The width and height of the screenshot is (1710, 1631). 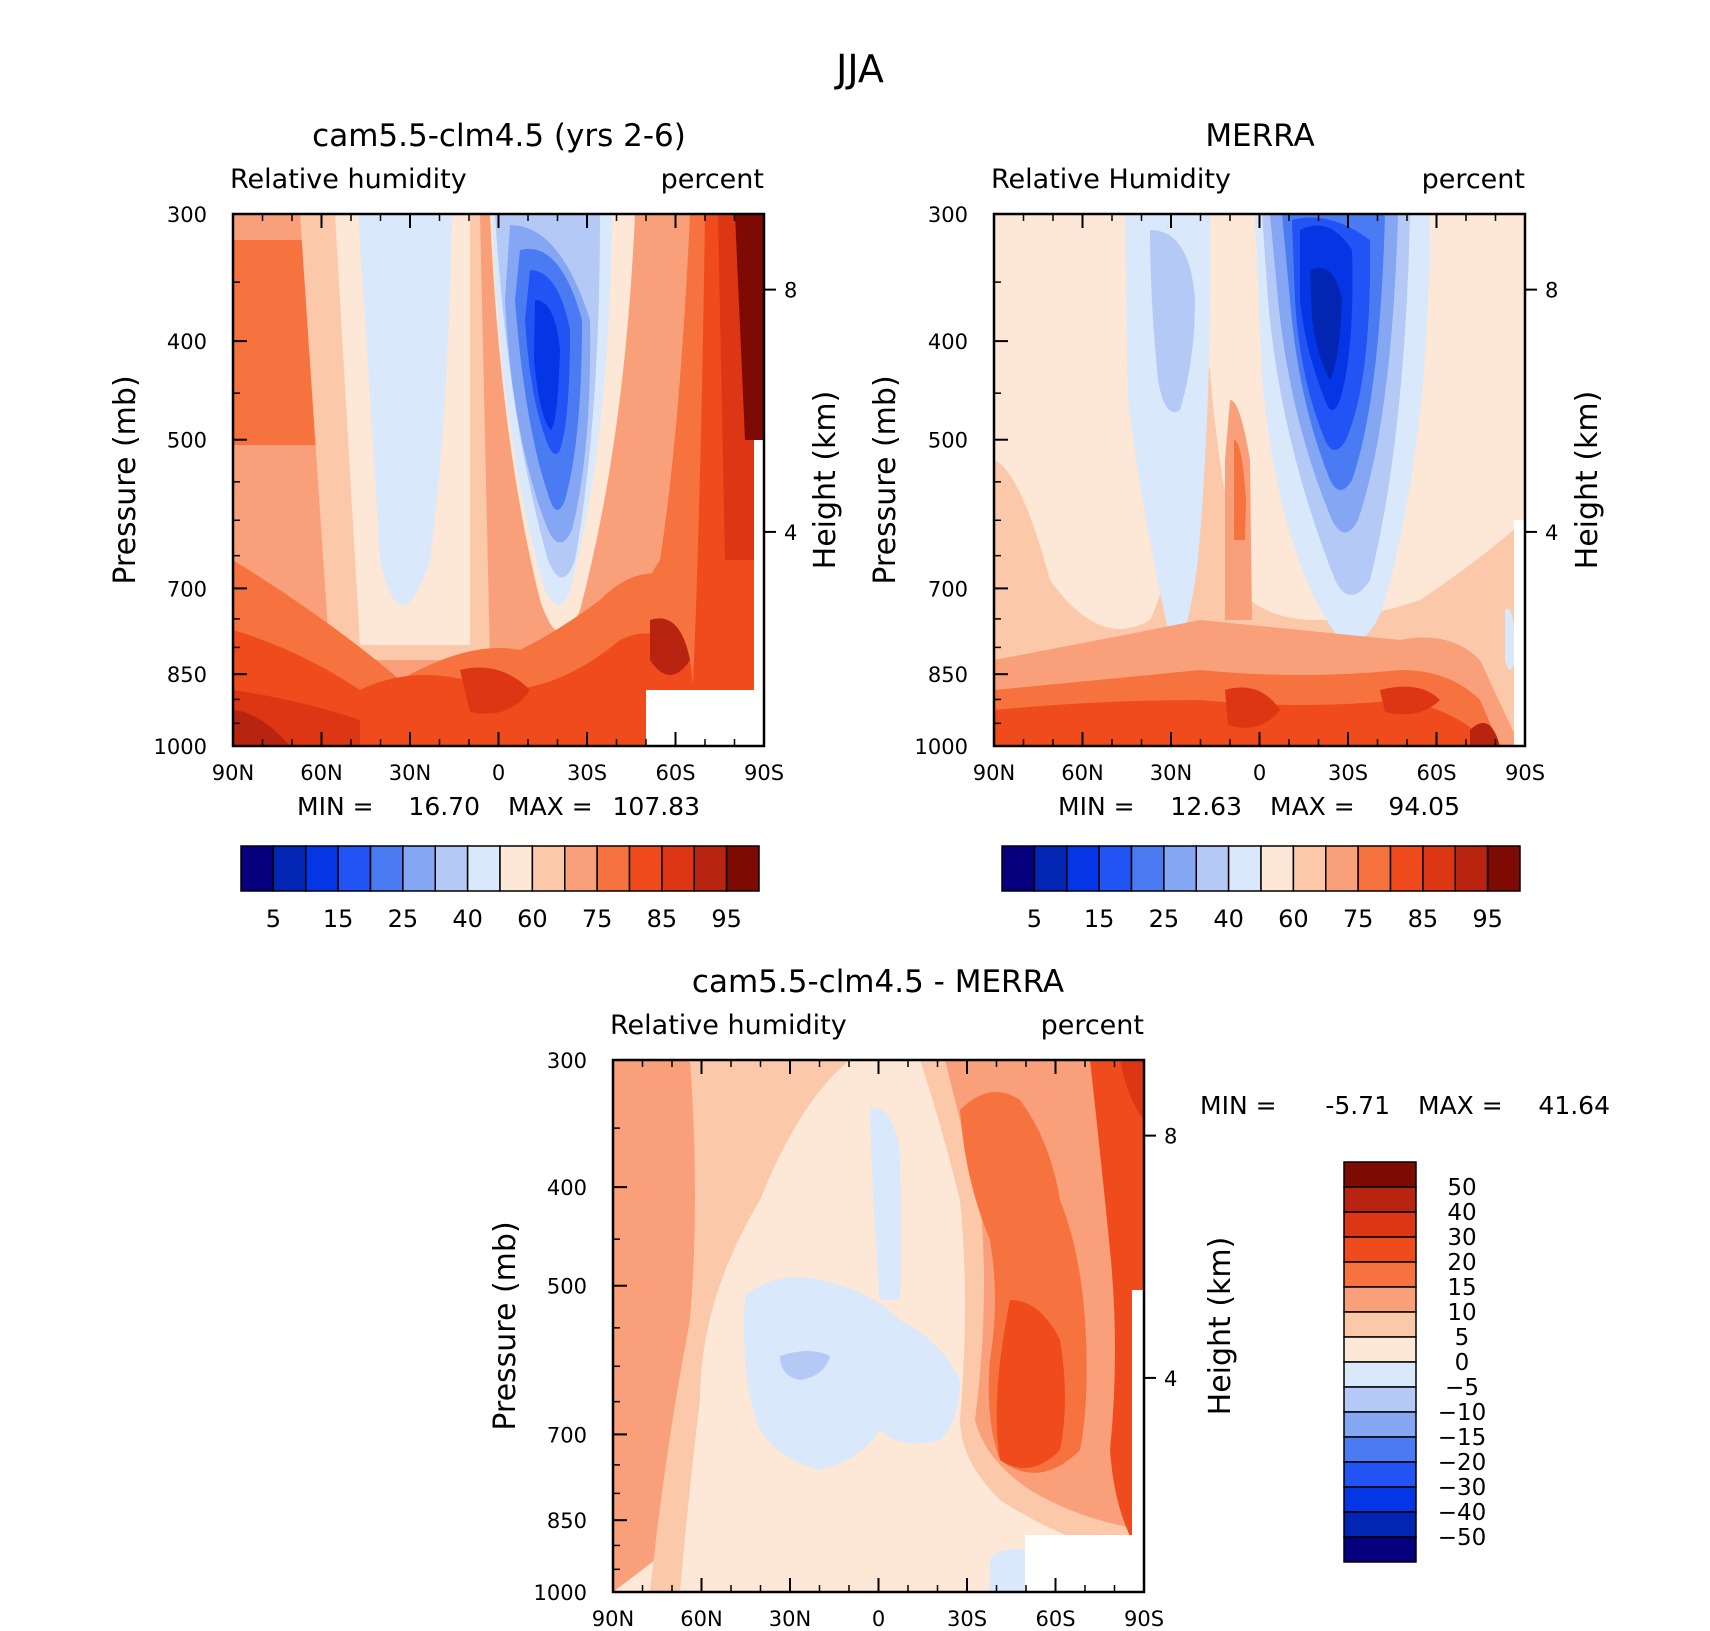 I want to click on region-nh-moist, so click(x=656, y=1326).